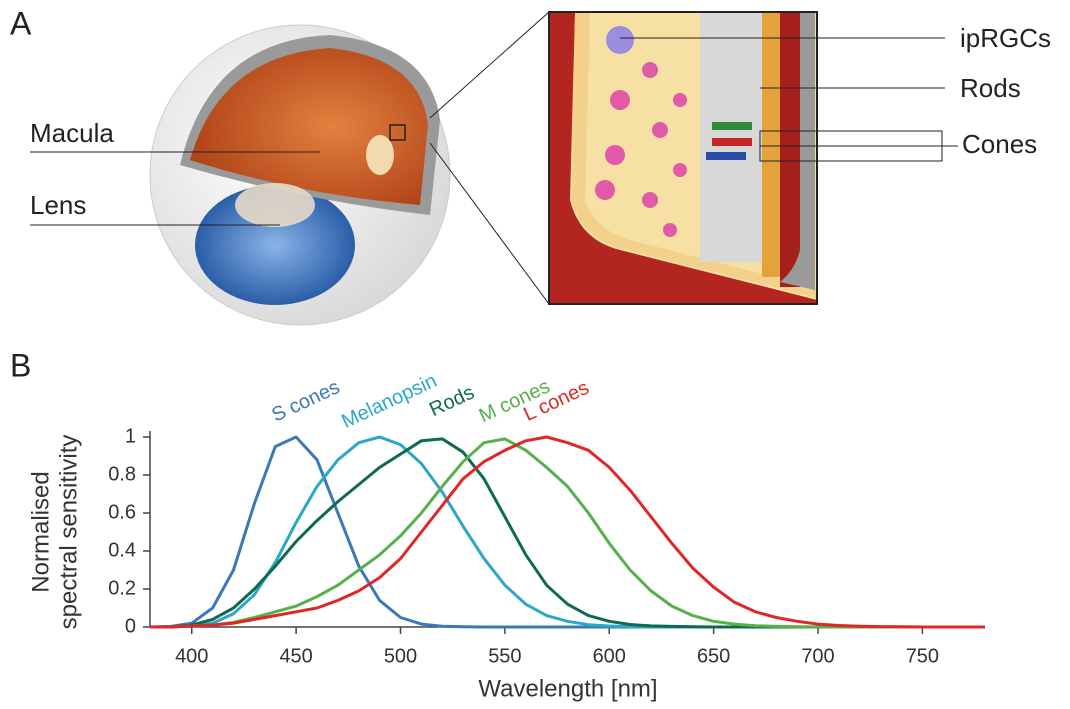 The width and height of the screenshot is (1070, 709). I want to click on sclera-layer, so click(797, 151).